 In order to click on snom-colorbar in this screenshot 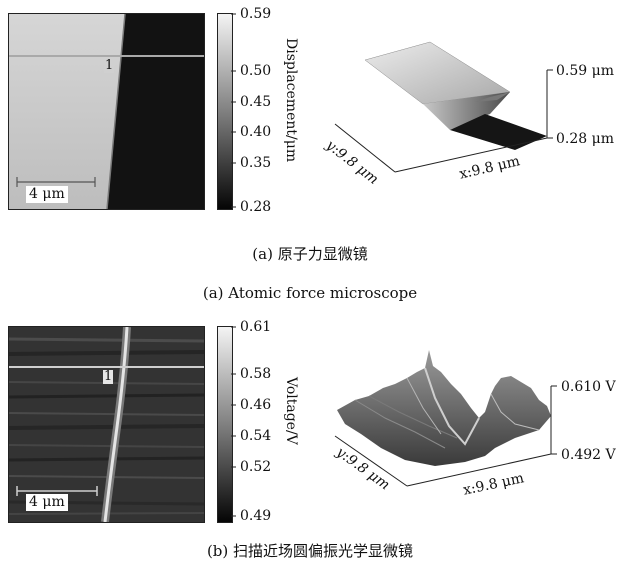, I will do `click(225, 424)`.